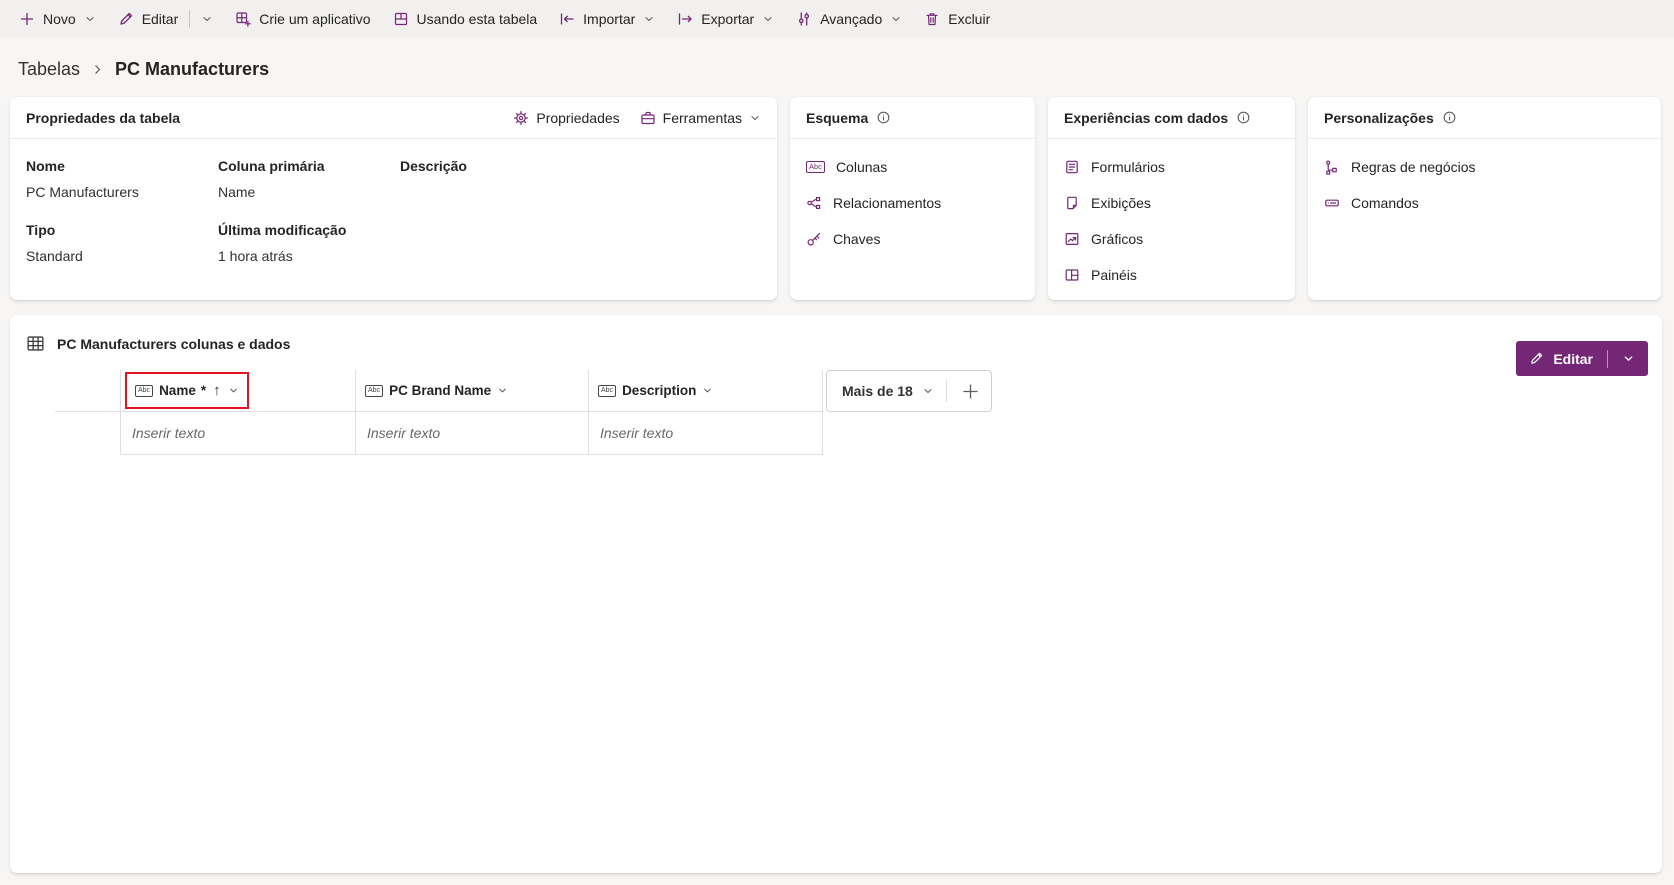  I want to click on edit-button: Editar, so click(166, 19).